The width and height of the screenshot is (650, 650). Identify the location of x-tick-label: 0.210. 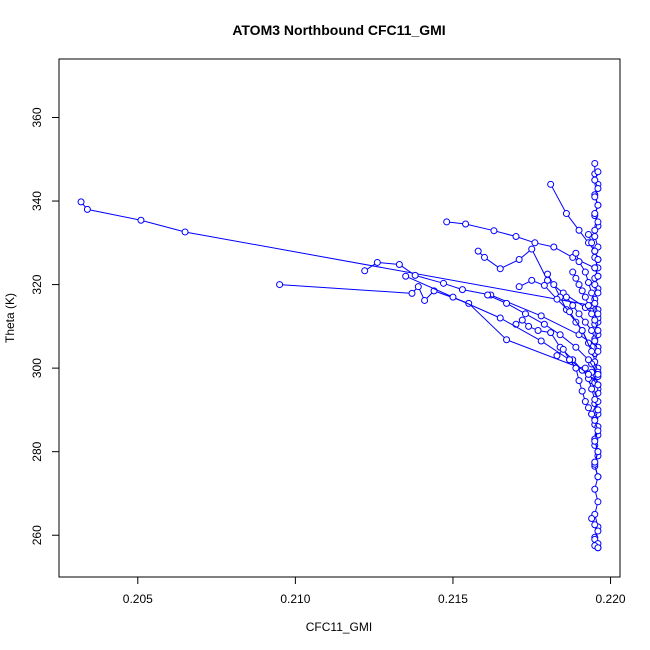
(295, 599).